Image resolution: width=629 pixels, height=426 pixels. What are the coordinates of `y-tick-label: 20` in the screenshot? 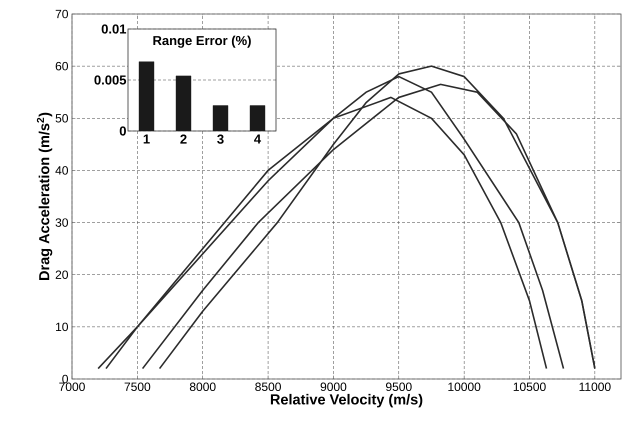 It's located at (62, 274).